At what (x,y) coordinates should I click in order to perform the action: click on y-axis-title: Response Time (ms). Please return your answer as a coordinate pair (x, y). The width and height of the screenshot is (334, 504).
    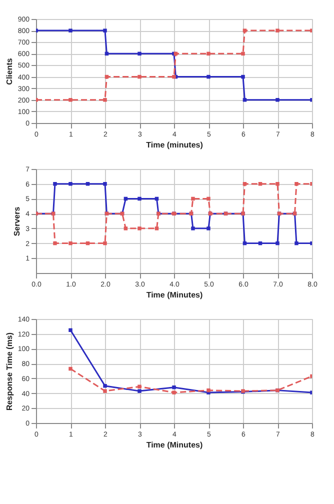
    Looking at the image, I should click on (9, 371).